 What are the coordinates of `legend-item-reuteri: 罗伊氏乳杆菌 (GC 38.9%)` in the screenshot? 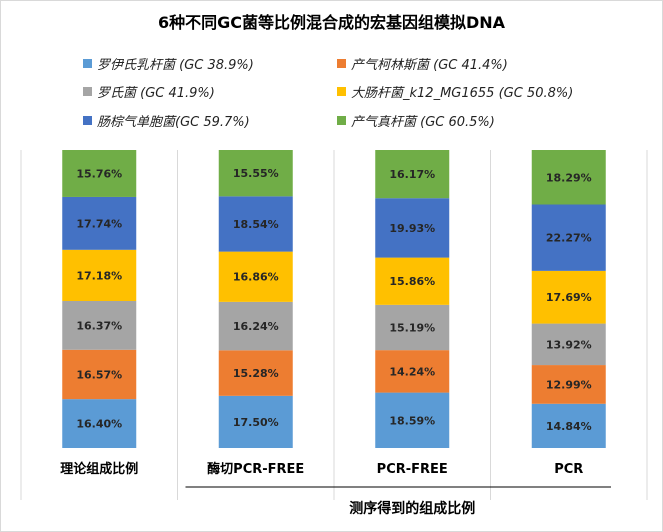 It's located at (168, 63).